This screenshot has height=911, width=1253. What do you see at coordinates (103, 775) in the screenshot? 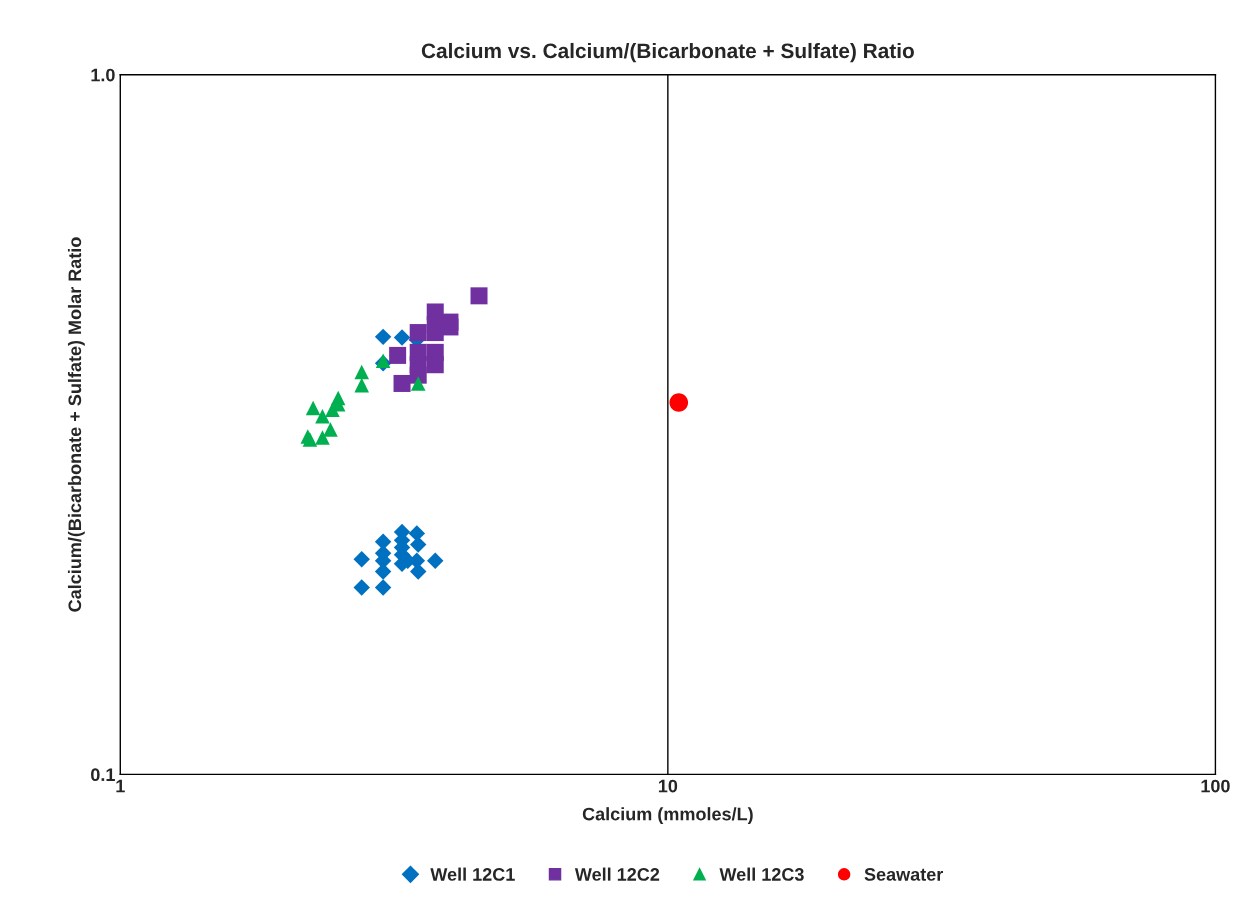
I see `y-tick-label: 0.1` at bounding box center [103, 775].